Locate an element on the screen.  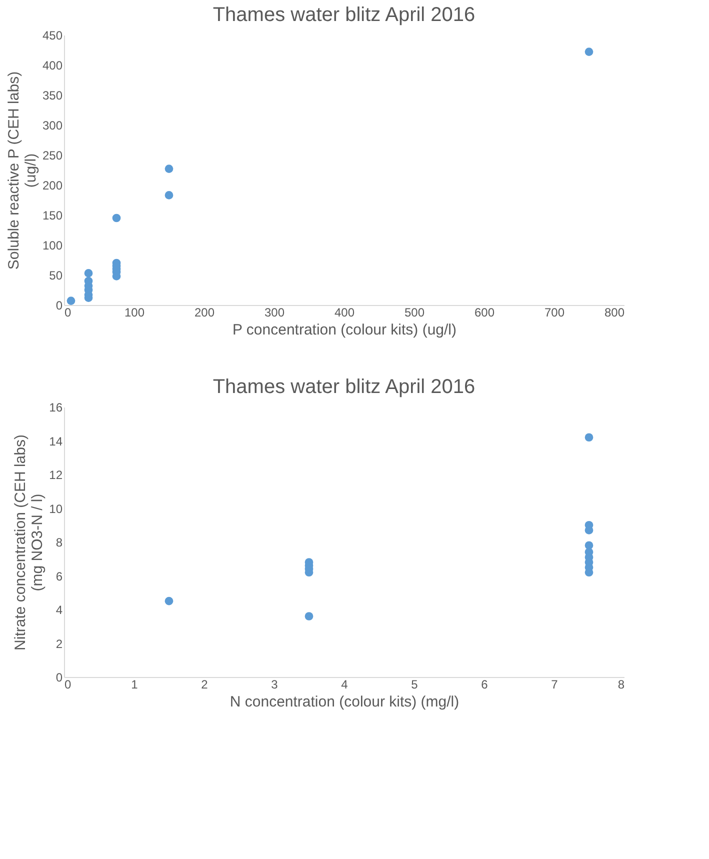
y-tick-label: 4 is located at coordinates (59, 610).